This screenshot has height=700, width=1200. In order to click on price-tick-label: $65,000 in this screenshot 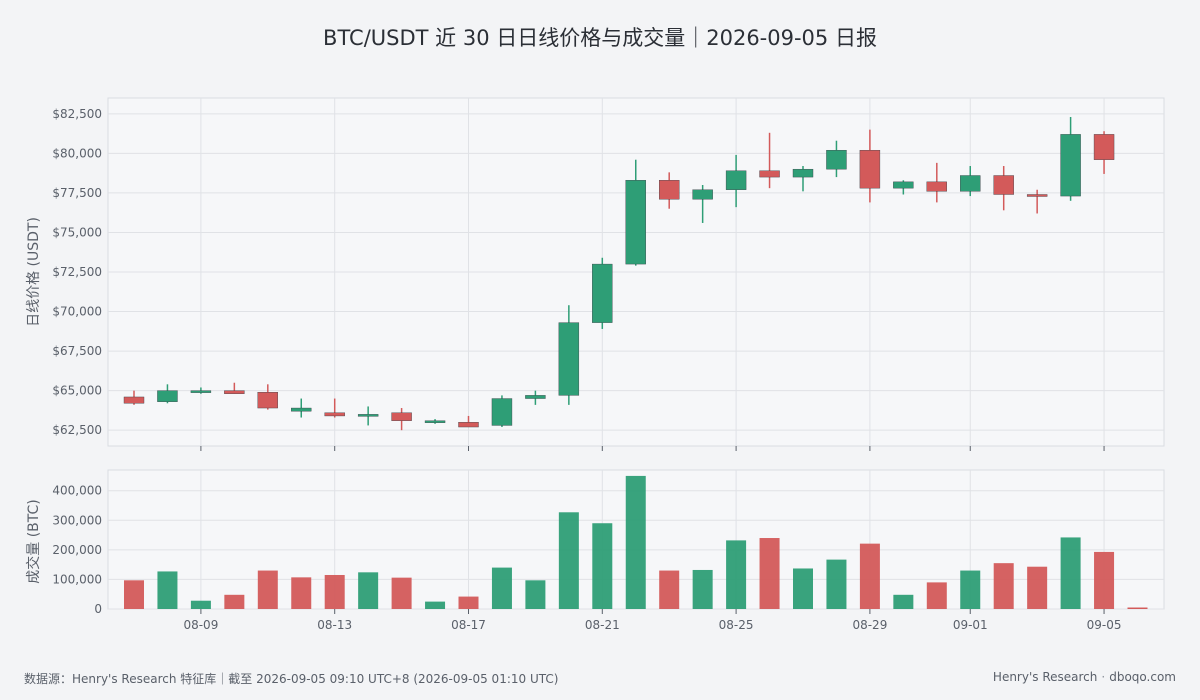, I will do `click(77, 391)`.